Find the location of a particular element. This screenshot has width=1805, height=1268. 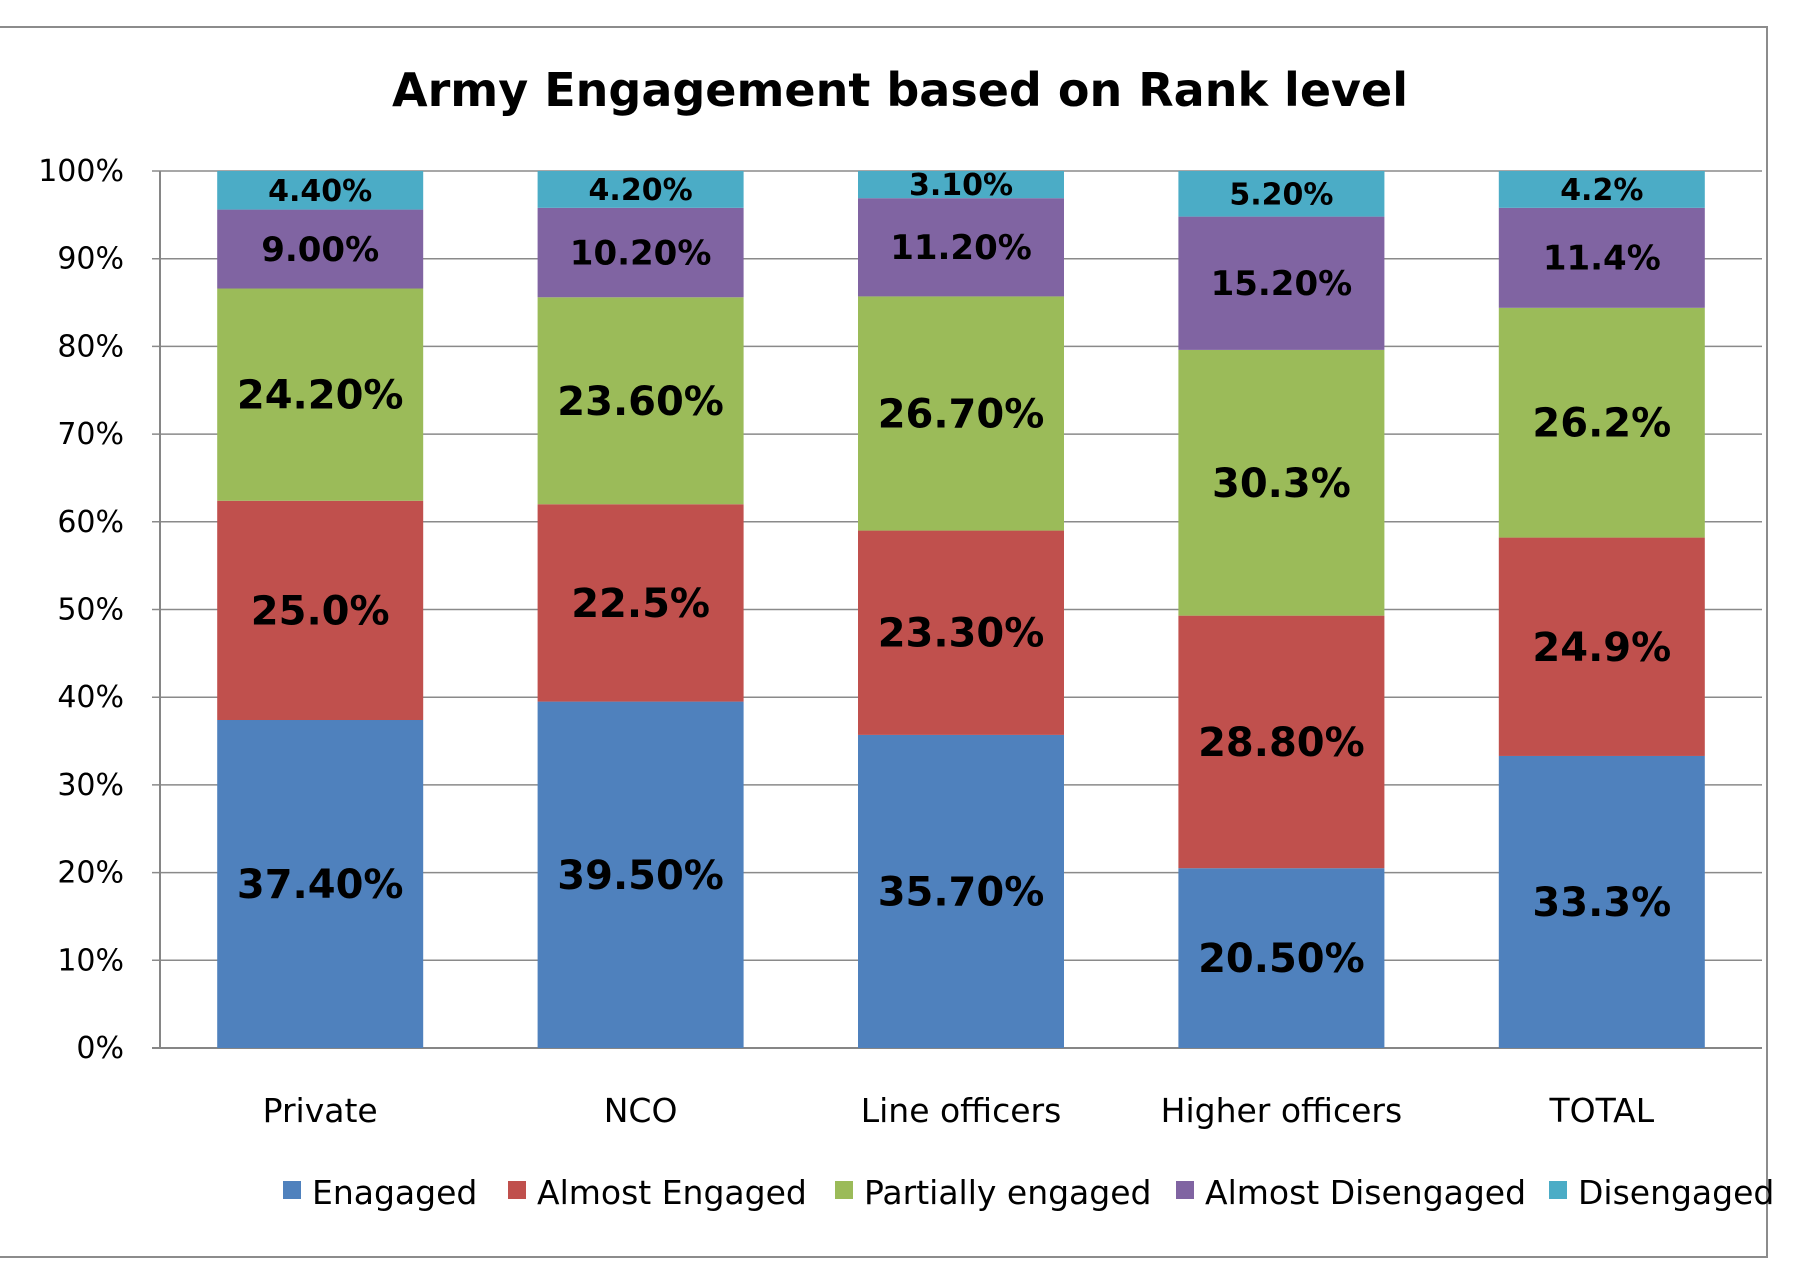

data-label: 10.20% is located at coordinates (641, 253).